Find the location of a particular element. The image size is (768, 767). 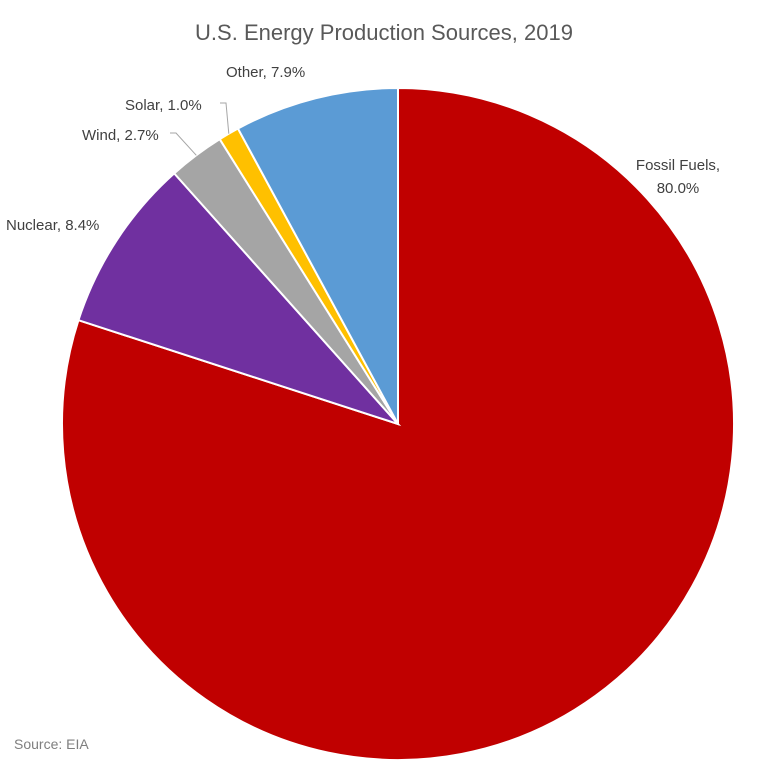

slice-label-fossil-fuels: Fossil Fuels, is located at coordinates (678, 165).